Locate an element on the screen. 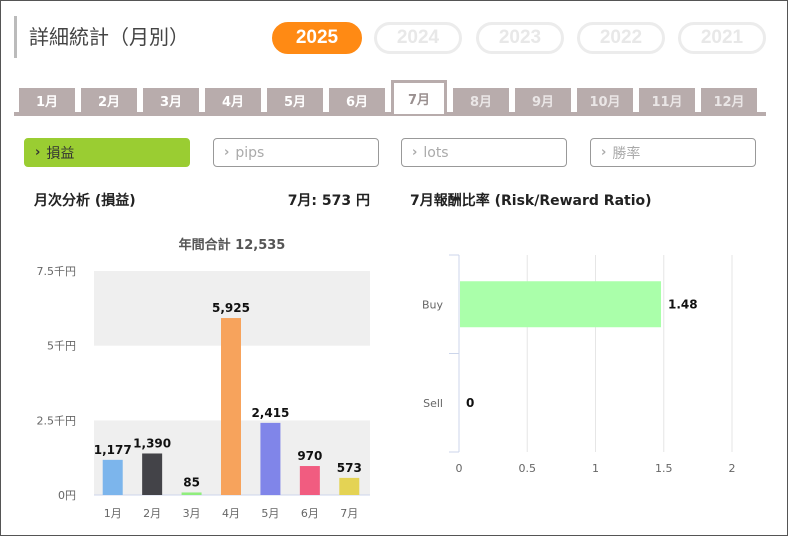 Image resolution: width=788 pixels, height=536 pixels. bar-1月 is located at coordinates (112, 477).